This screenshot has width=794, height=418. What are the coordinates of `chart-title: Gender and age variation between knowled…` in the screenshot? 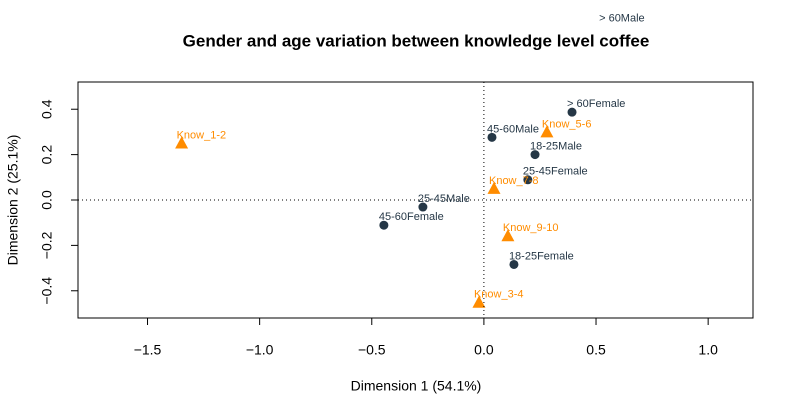 It's located at (416, 40).